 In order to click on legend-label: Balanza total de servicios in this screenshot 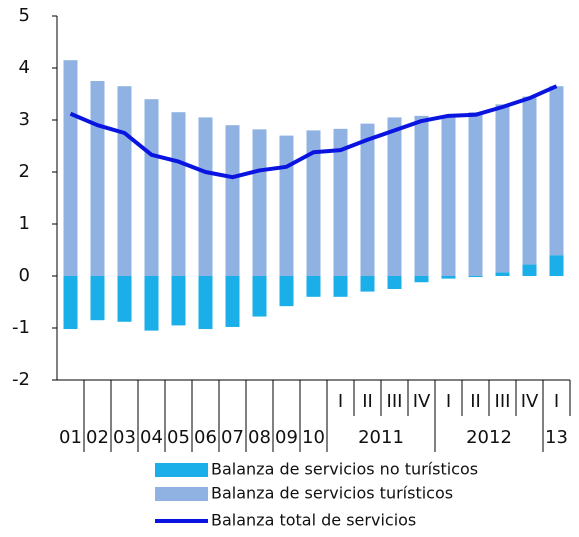, I will do `click(313, 520)`.